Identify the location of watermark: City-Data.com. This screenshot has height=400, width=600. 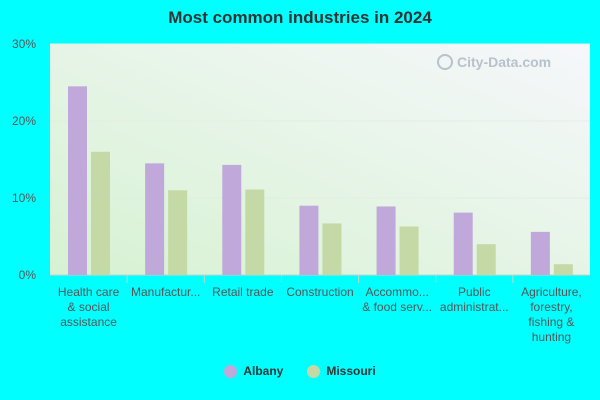
(494, 62).